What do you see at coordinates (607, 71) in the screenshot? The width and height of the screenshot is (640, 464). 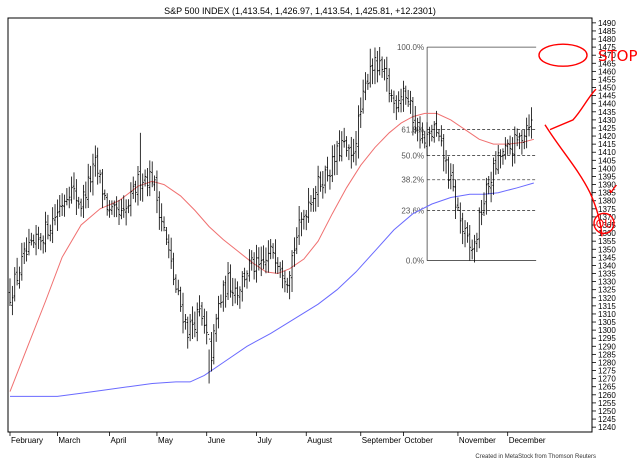 I see `y-tick-label: 1460` at bounding box center [607, 71].